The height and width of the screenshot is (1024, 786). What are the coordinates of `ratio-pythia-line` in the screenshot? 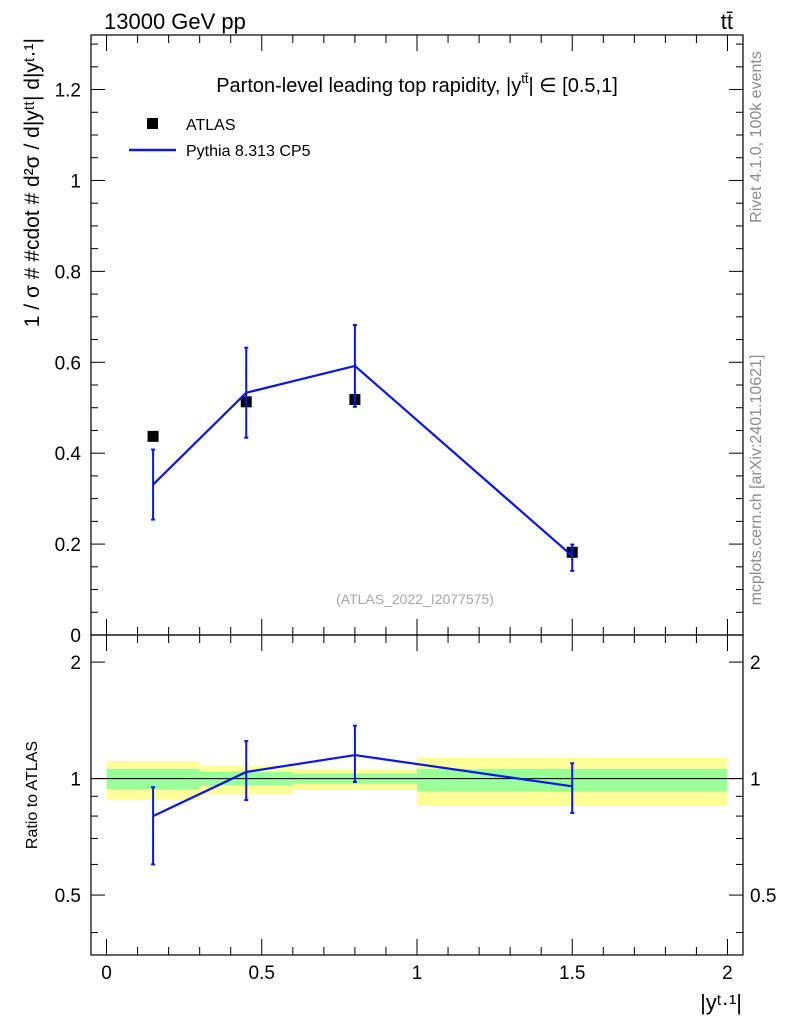 It's located at (362, 785).